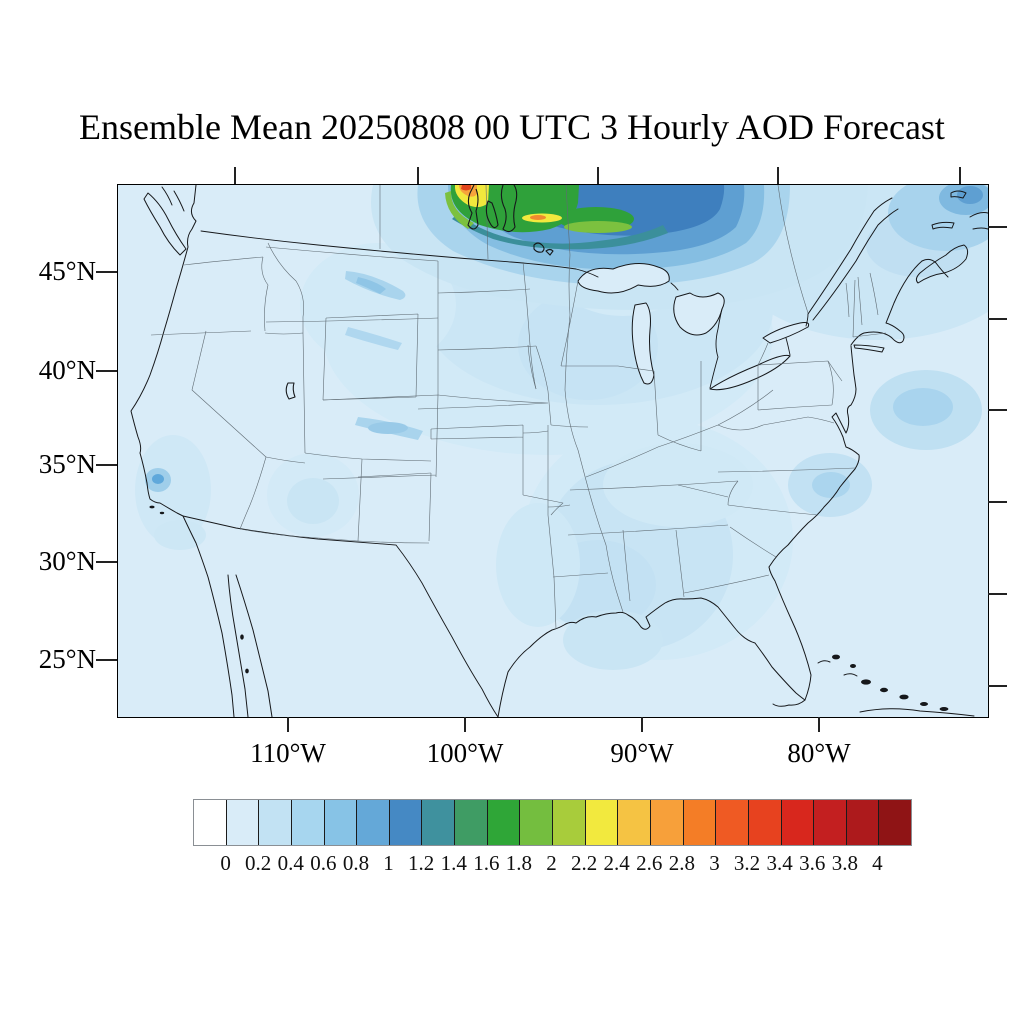 The width and height of the screenshot is (1024, 1024). Describe the element at coordinates (681, 863) in the screenshot. I see `colorbar-tick-label: 2.8` at that location.